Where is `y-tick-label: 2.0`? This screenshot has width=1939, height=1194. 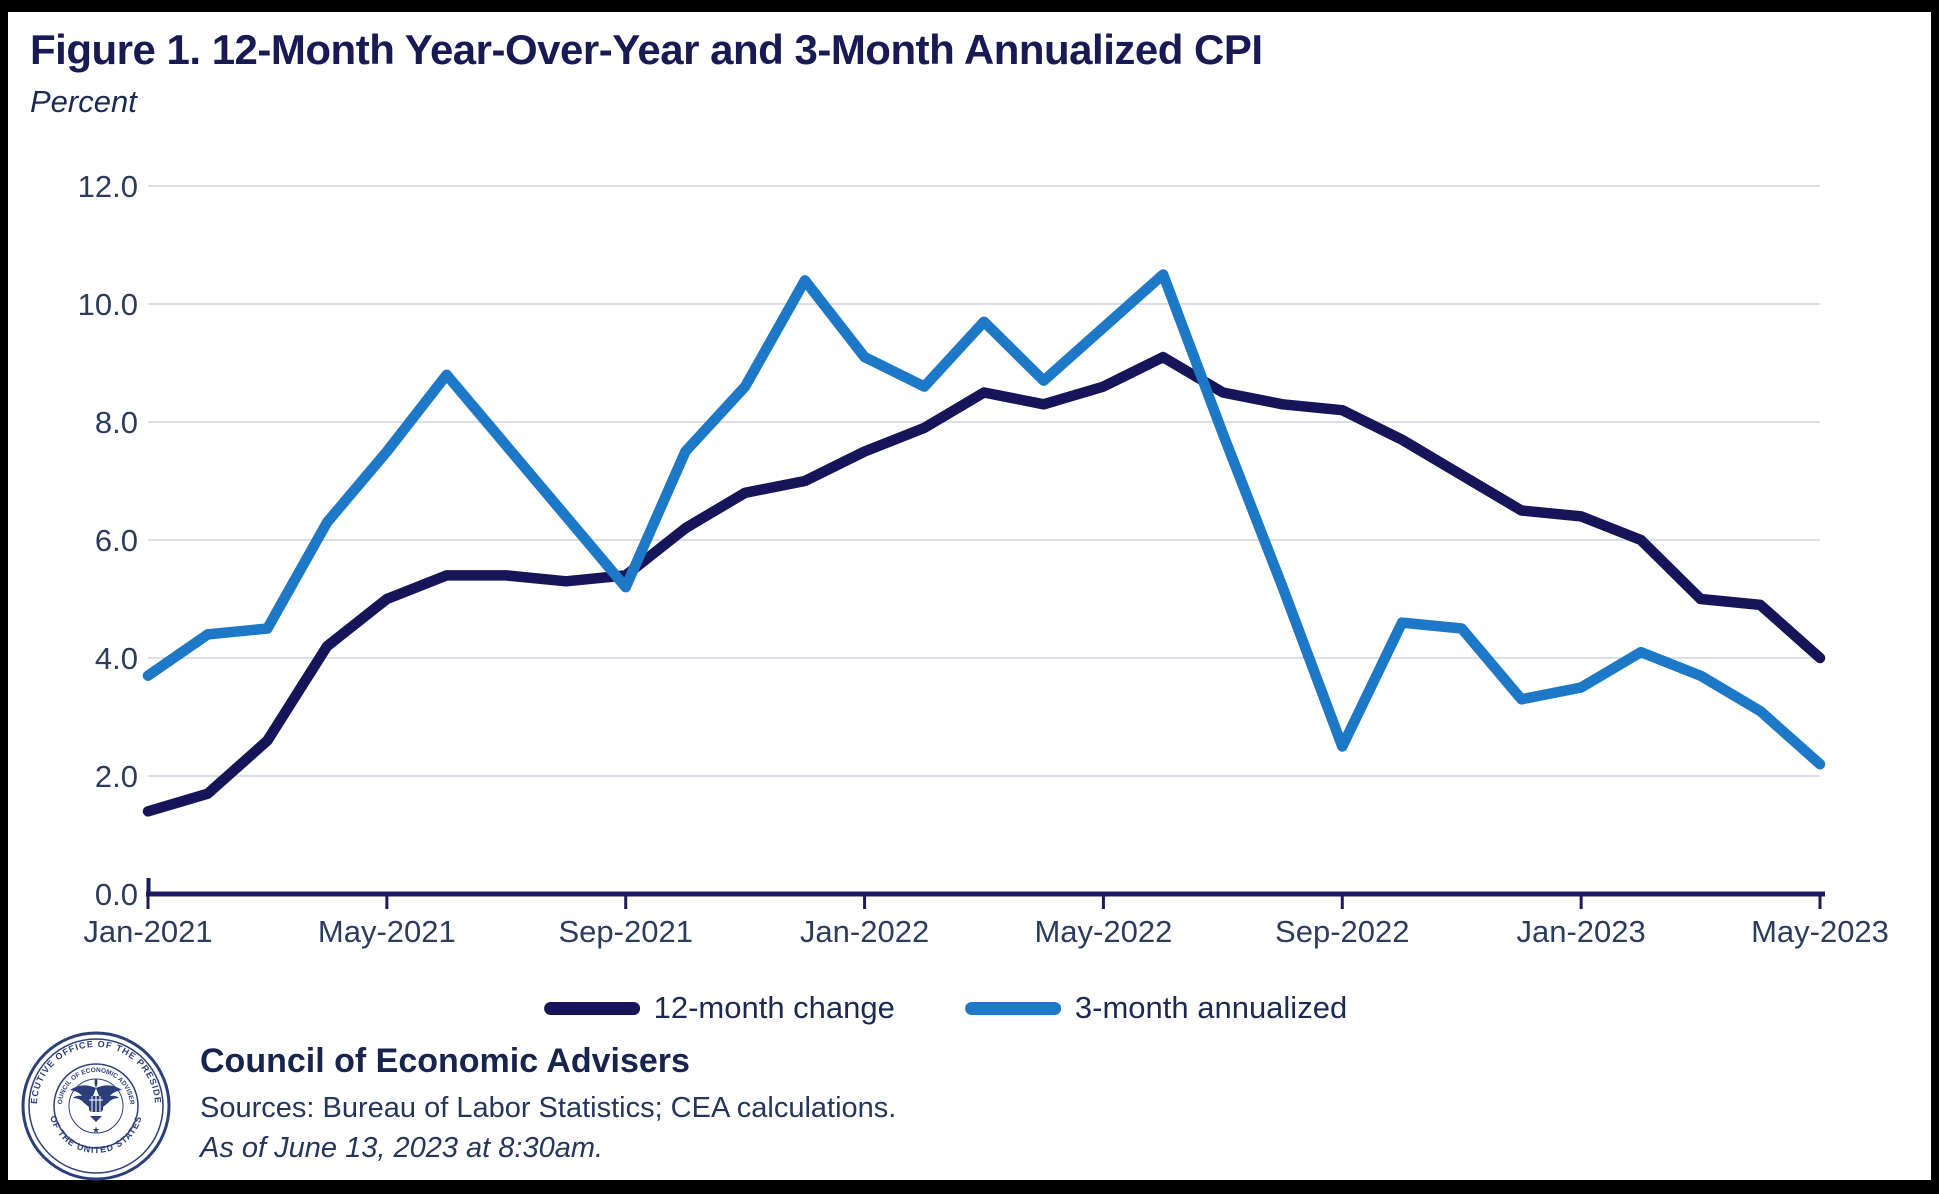 y-tick-label: 2.0 is located at coordinates (116, 776).